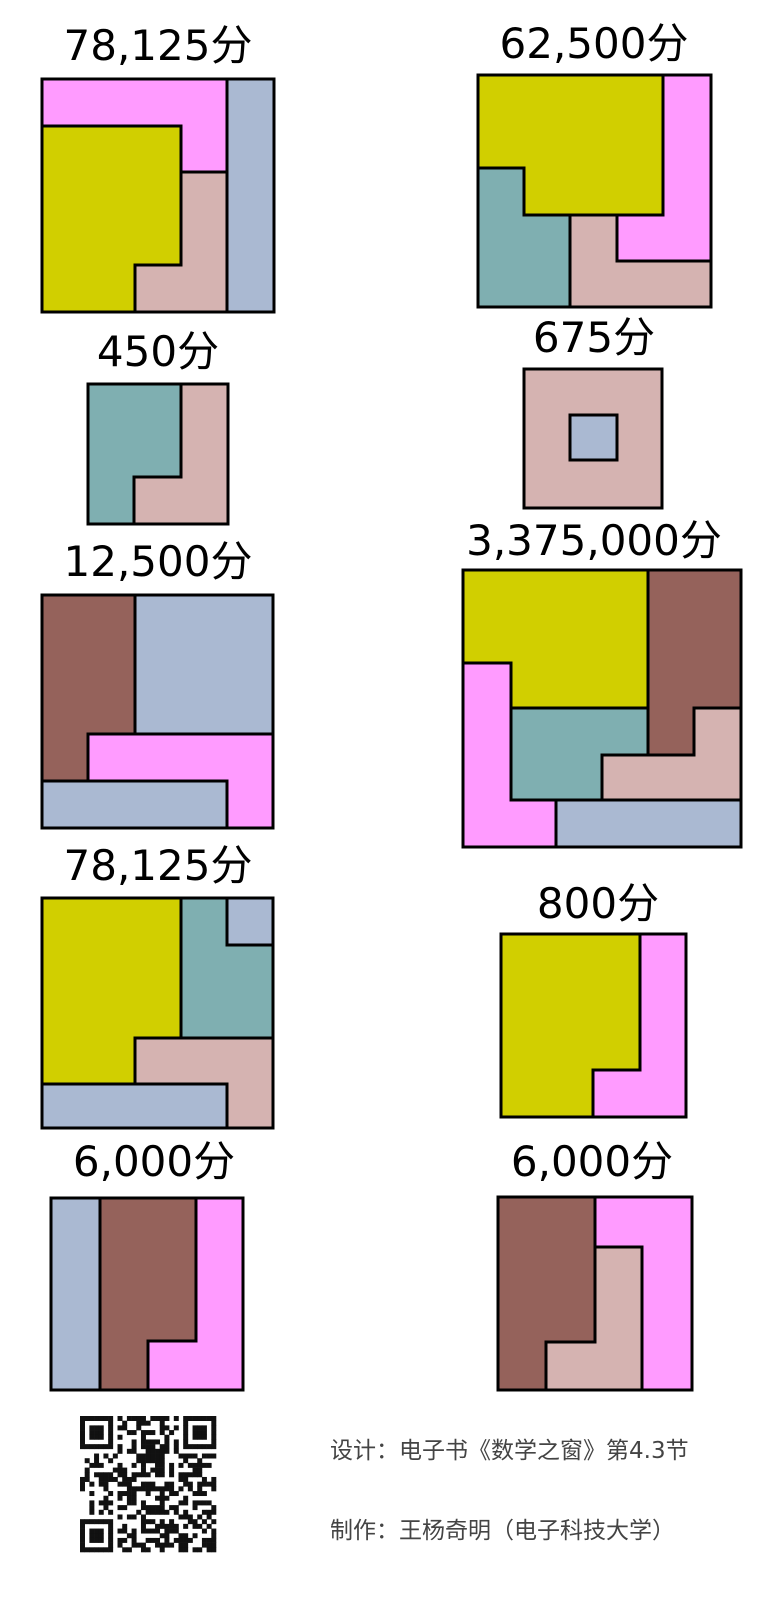 This screenshot has width=784, height=1600. Describe the element at coordinates (598, 903) in the screenshot. I see `score-label: 800分` at that location.